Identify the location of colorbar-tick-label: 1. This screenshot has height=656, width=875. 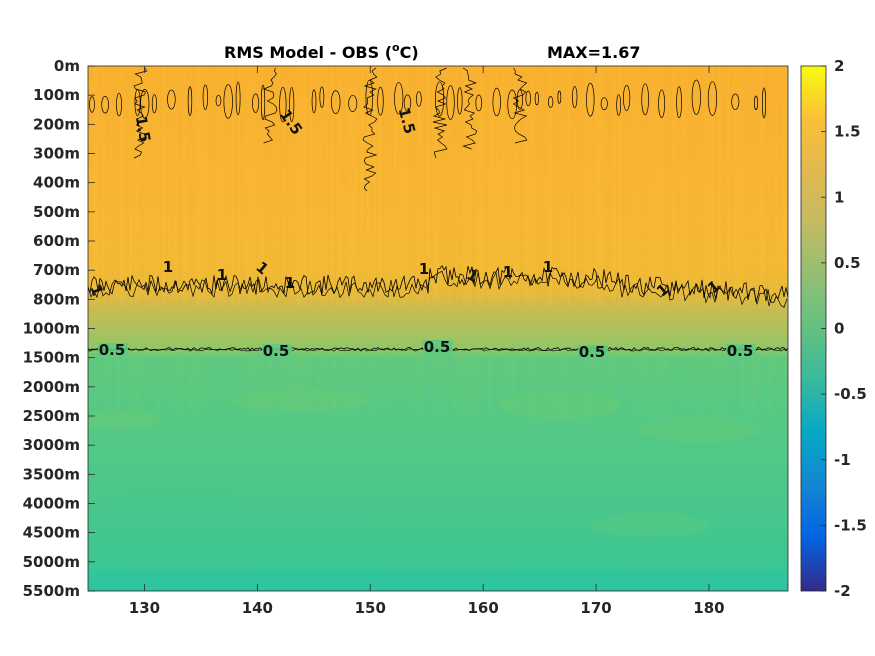
(839, 197).